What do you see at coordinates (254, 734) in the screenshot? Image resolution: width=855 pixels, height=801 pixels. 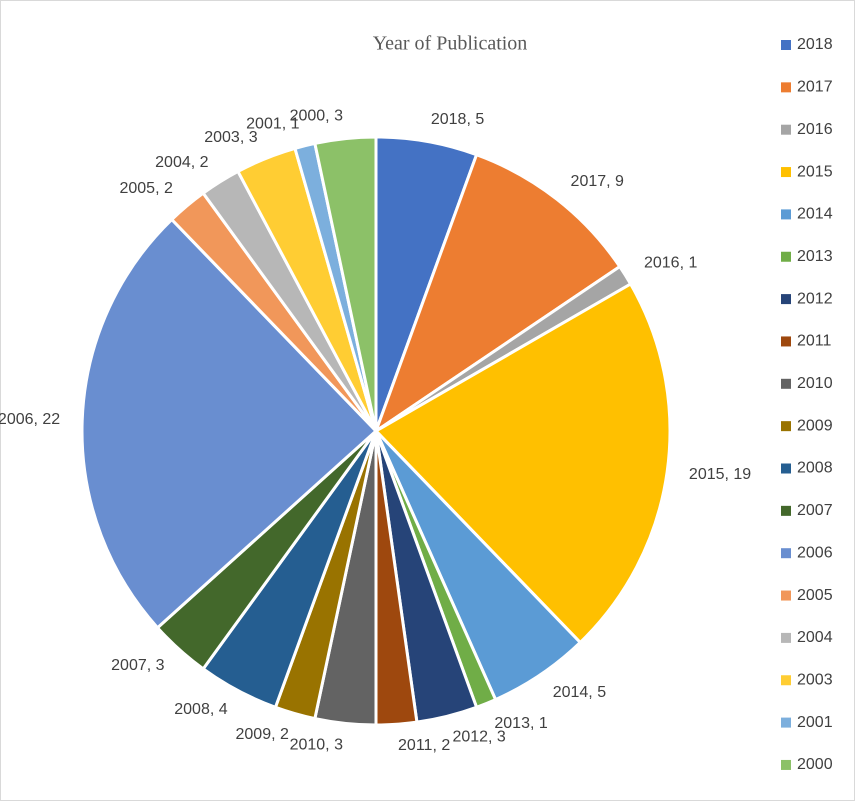 I see `data-label-category: 2009` at bounding box center [254, 734].